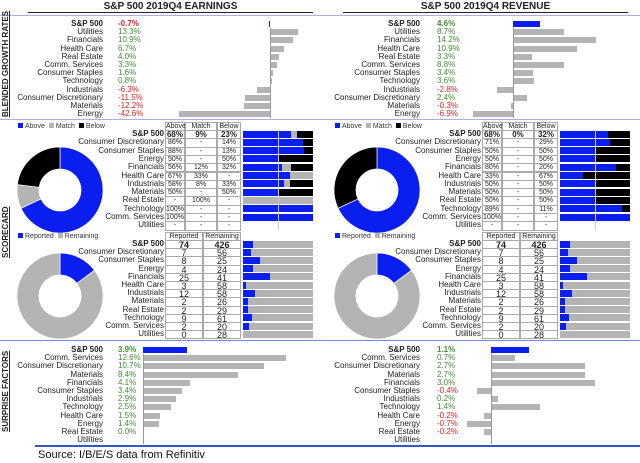 This screenshot has width=640, height=463. What do you see at coordinates (446, 349) in the screenshot?
I see `row-value: 1.1%` at bounding box center [446, 349].